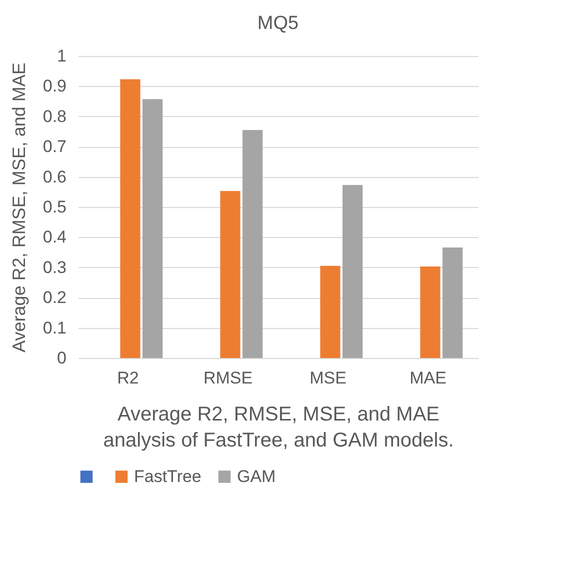 This screenshot has width=578, height=562. I want to click on y-tick-label: 0, so click(61, 358).